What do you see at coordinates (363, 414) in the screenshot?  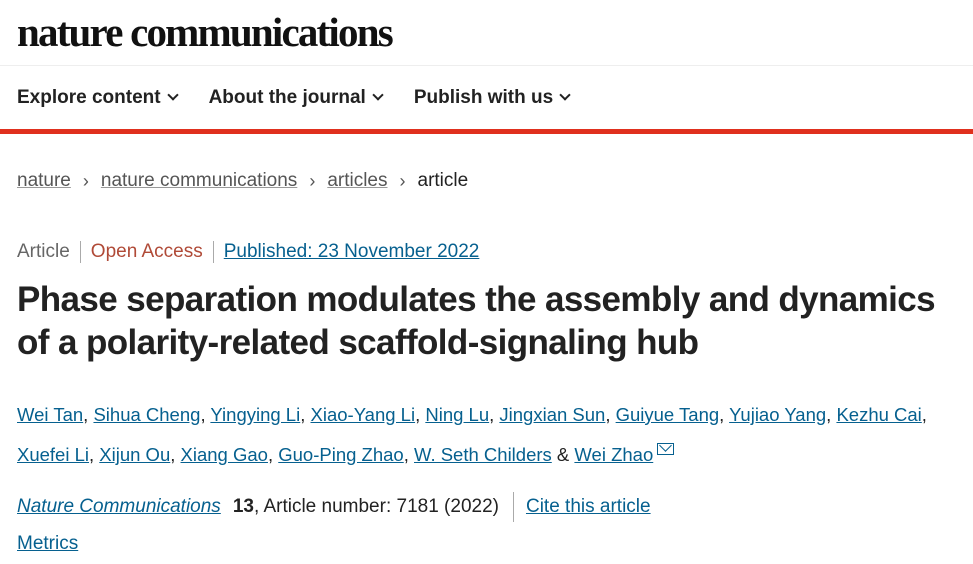 I see `author-link: Xiao-Yang Li` at bounding box center [363, 414].